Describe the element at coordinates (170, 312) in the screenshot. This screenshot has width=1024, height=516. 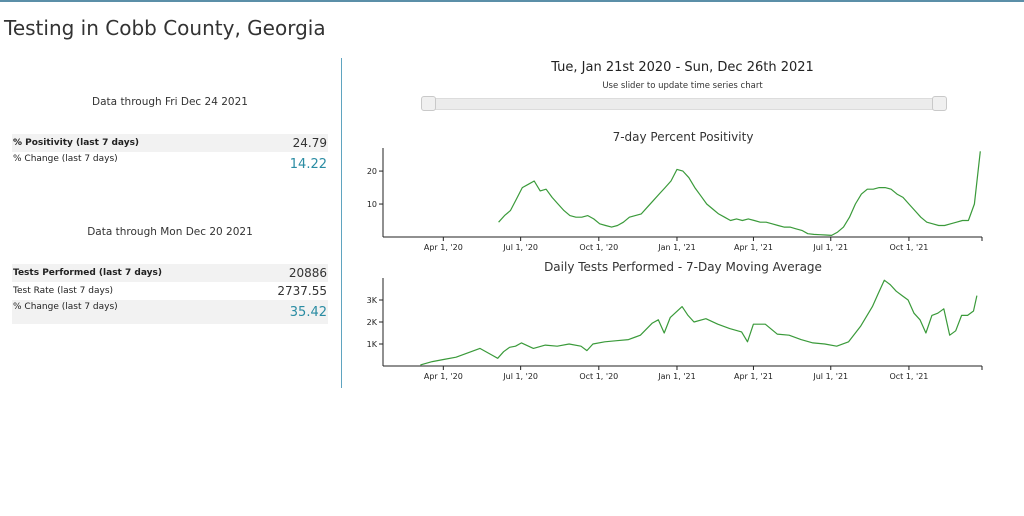
I see `table-row: % Change (last 7 days) 35.42` at that location.